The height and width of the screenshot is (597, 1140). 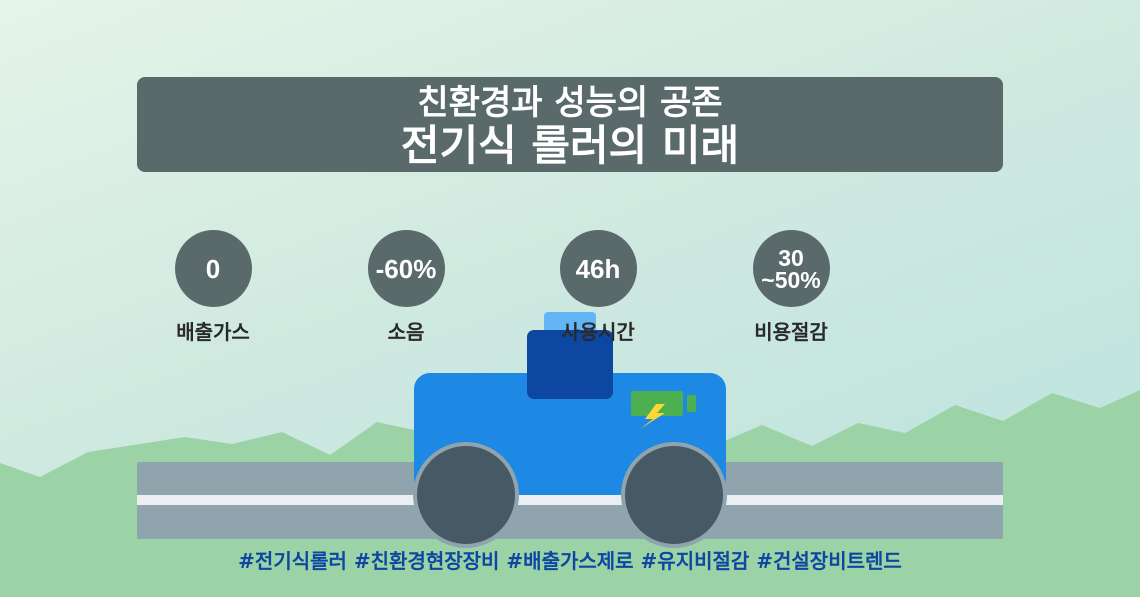 I want to click on stat-label: 배출가스, so click(x=213, y=332).